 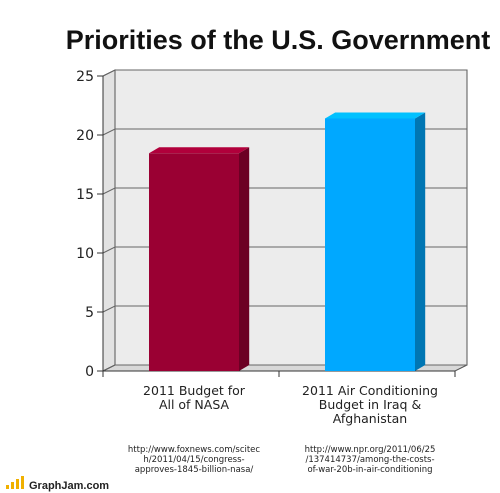 What do you see at coordinates (69, 486) in the screenshot?
I see `brand-label: GraphJam.com` at bounding box center [69, 486].